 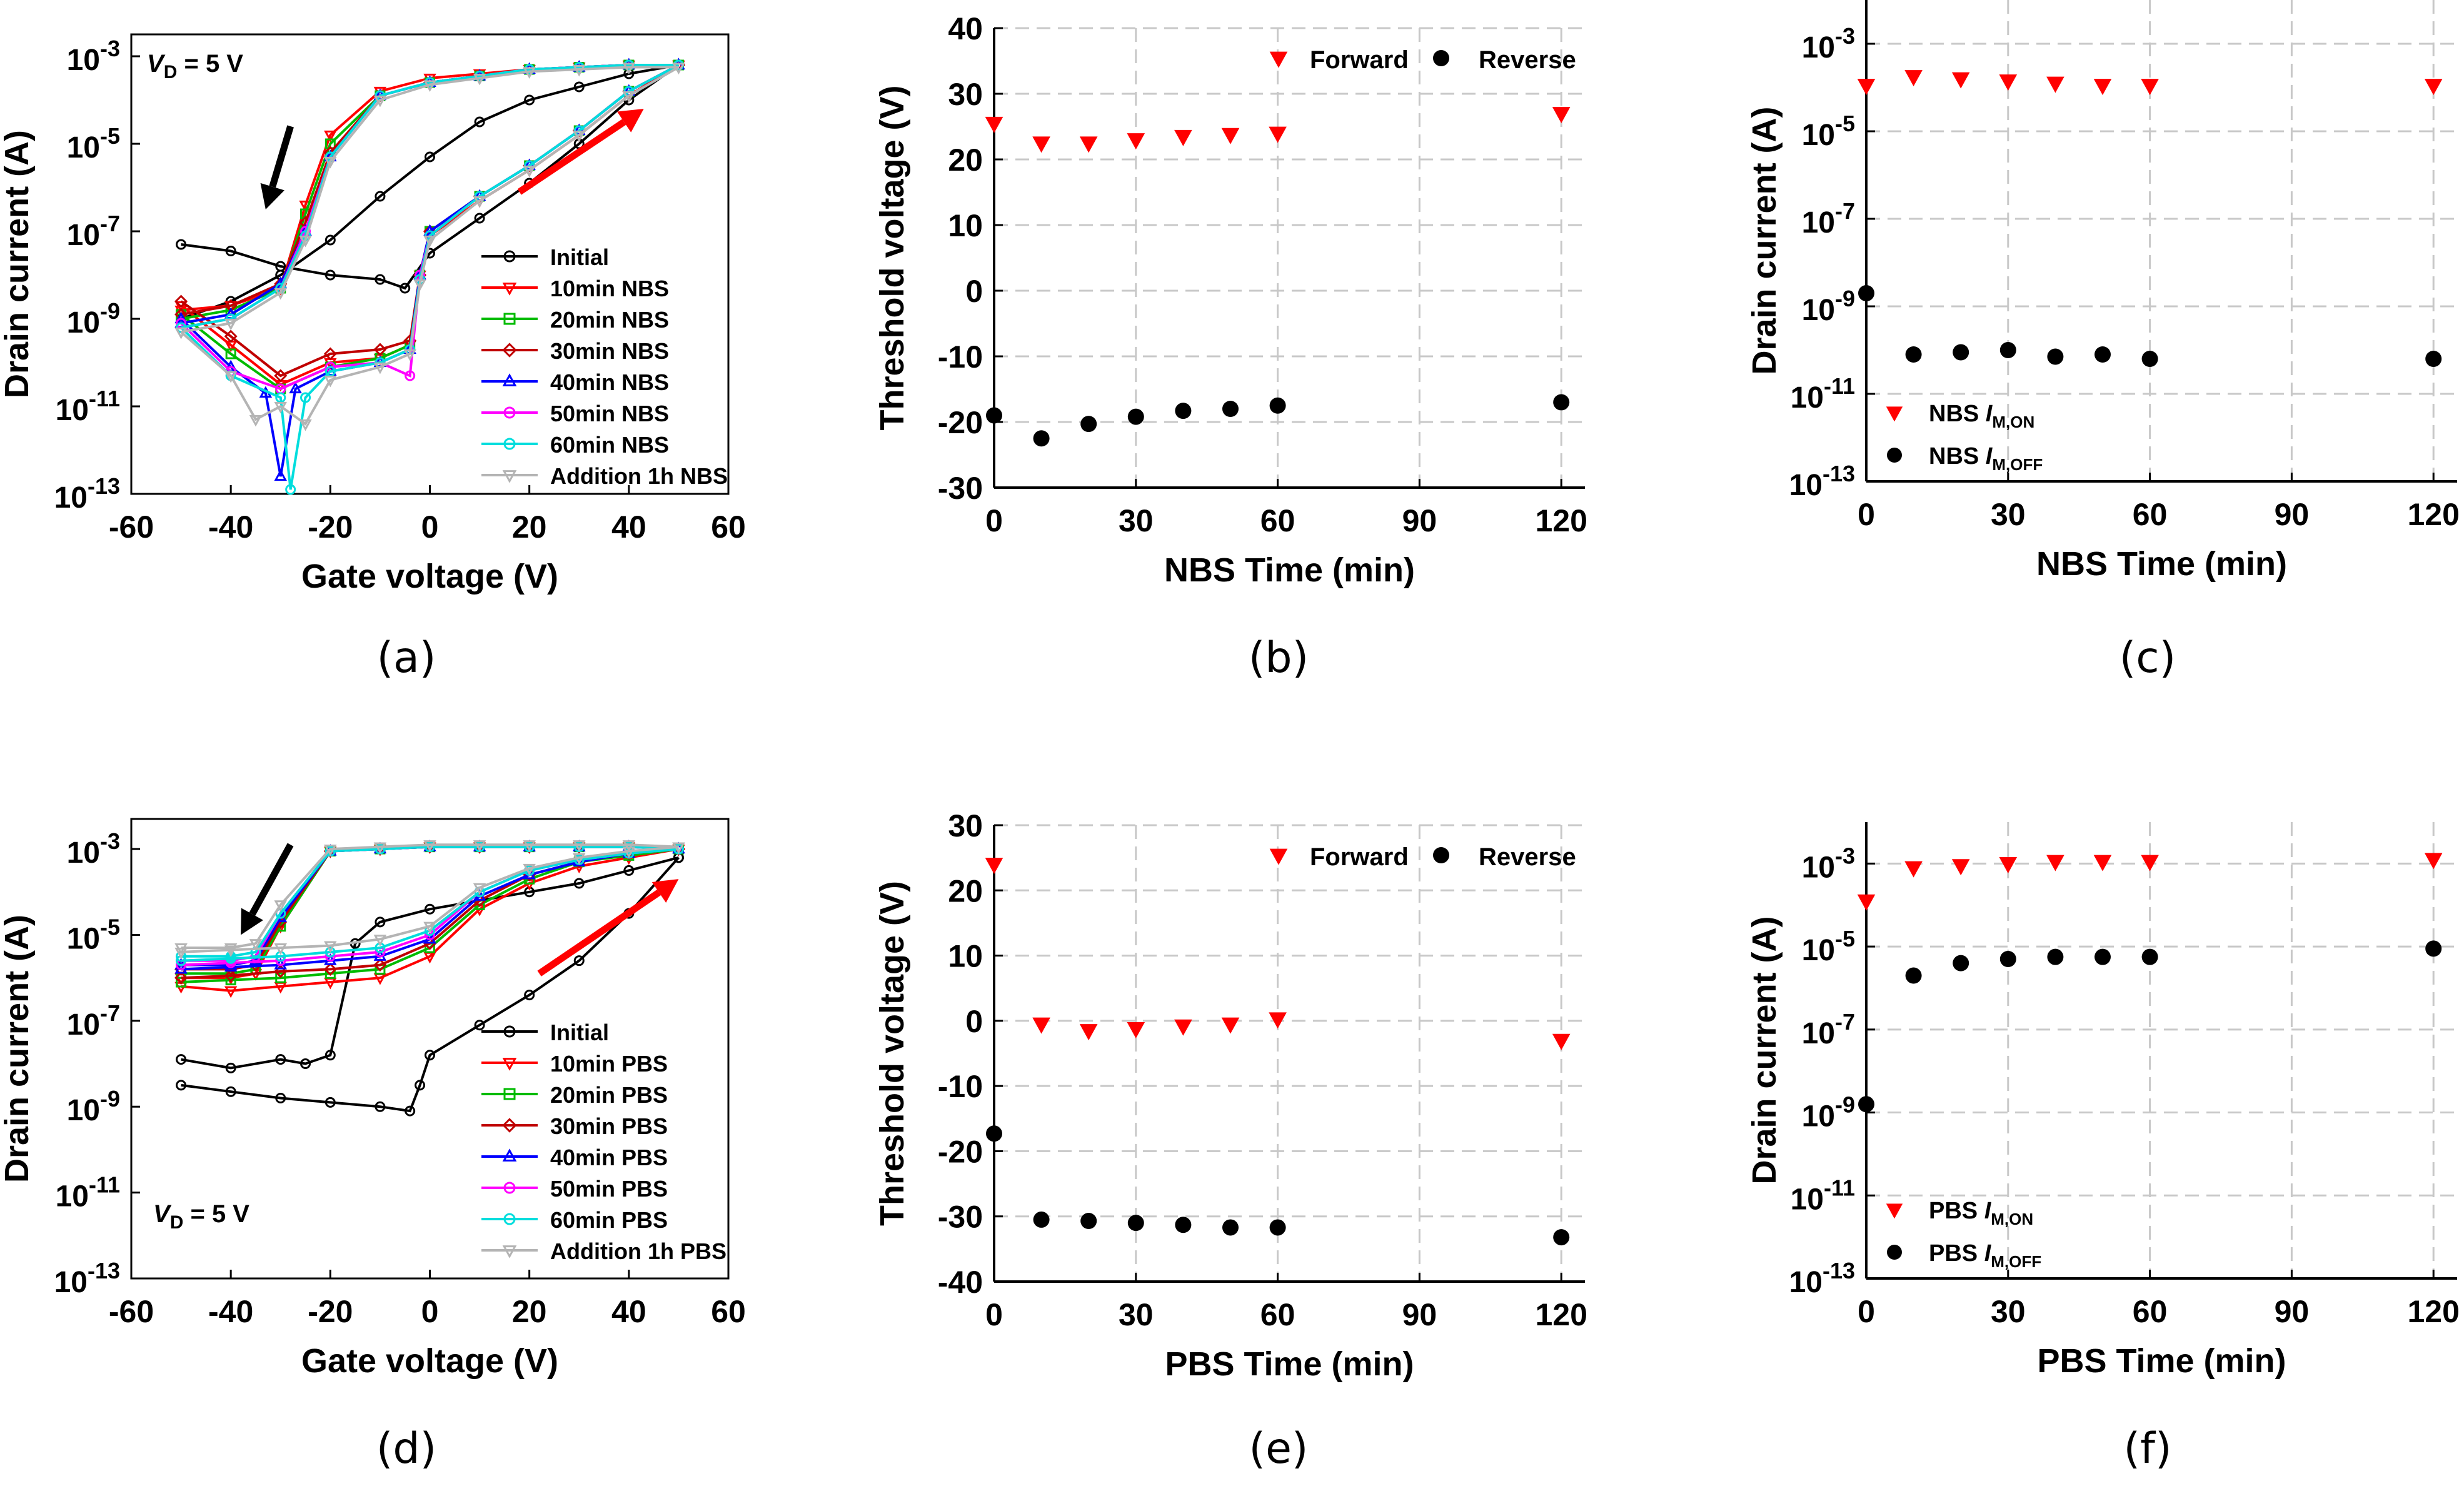 What do you see at coordinates (892, 257) in the screenshot?
I see `y-axis-title: Threshold voltage (V)` at bounding box center [892, 257].